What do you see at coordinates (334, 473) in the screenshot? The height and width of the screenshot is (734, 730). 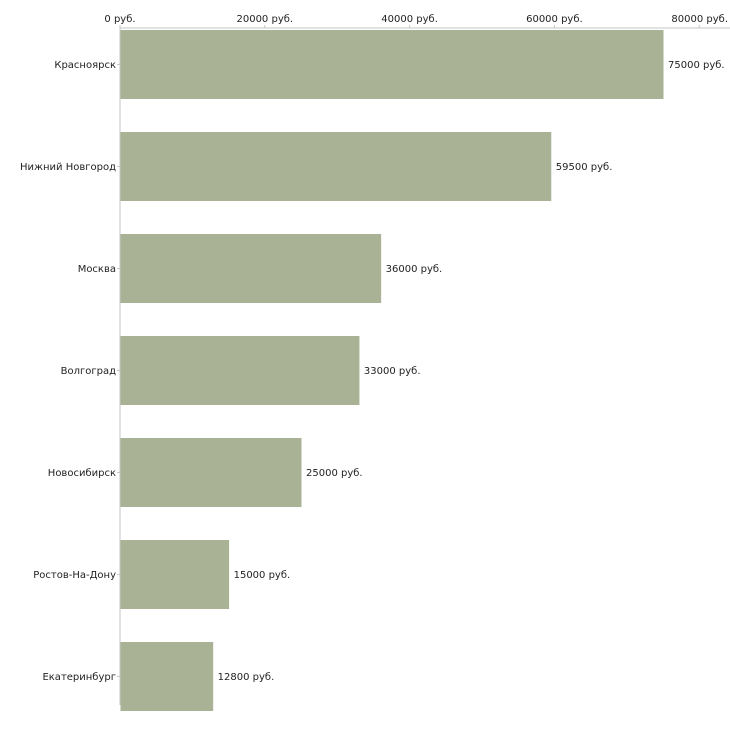 I see `value-label: 25000 руб.` at bounding box center [334, 473].